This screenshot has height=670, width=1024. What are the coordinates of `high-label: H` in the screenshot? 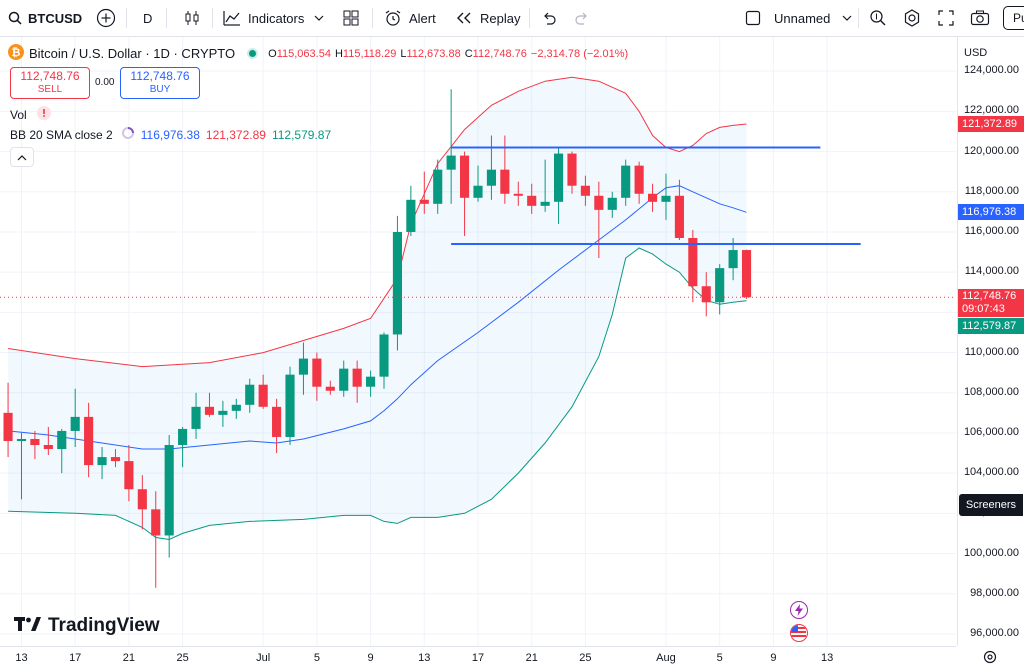 It's located at (338, 53).